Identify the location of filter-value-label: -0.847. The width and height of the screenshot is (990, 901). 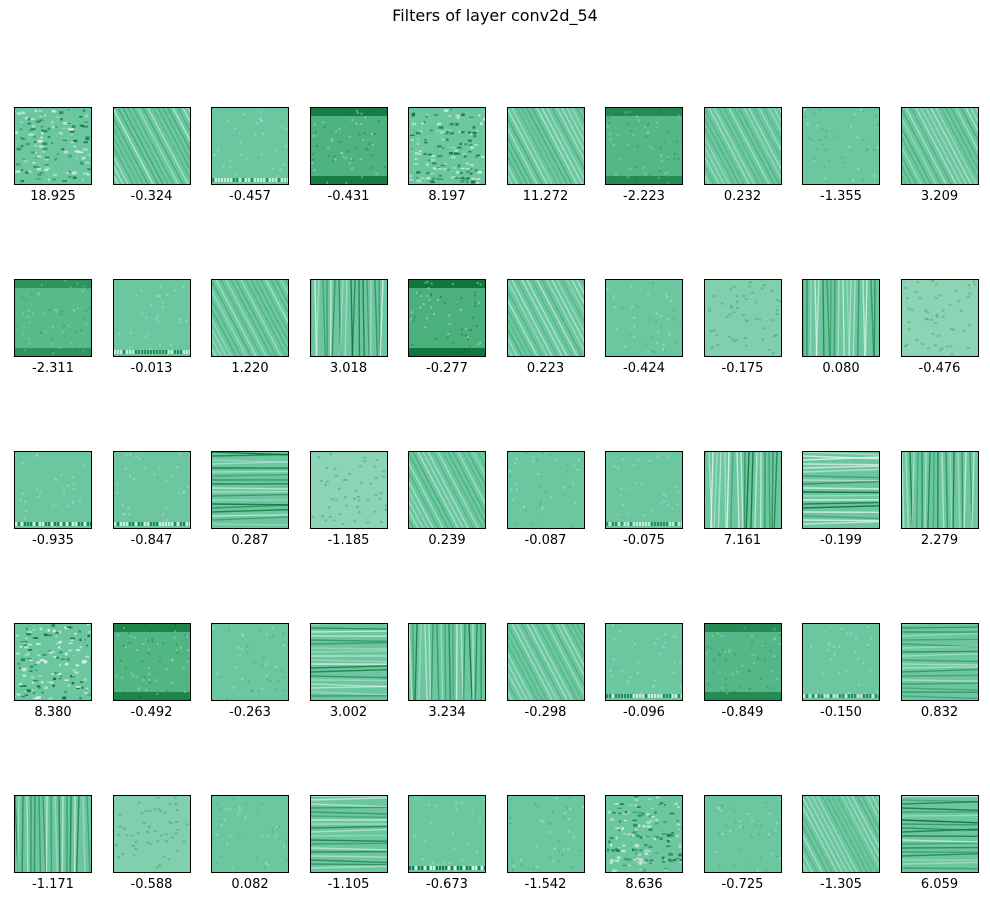
(151, 540).